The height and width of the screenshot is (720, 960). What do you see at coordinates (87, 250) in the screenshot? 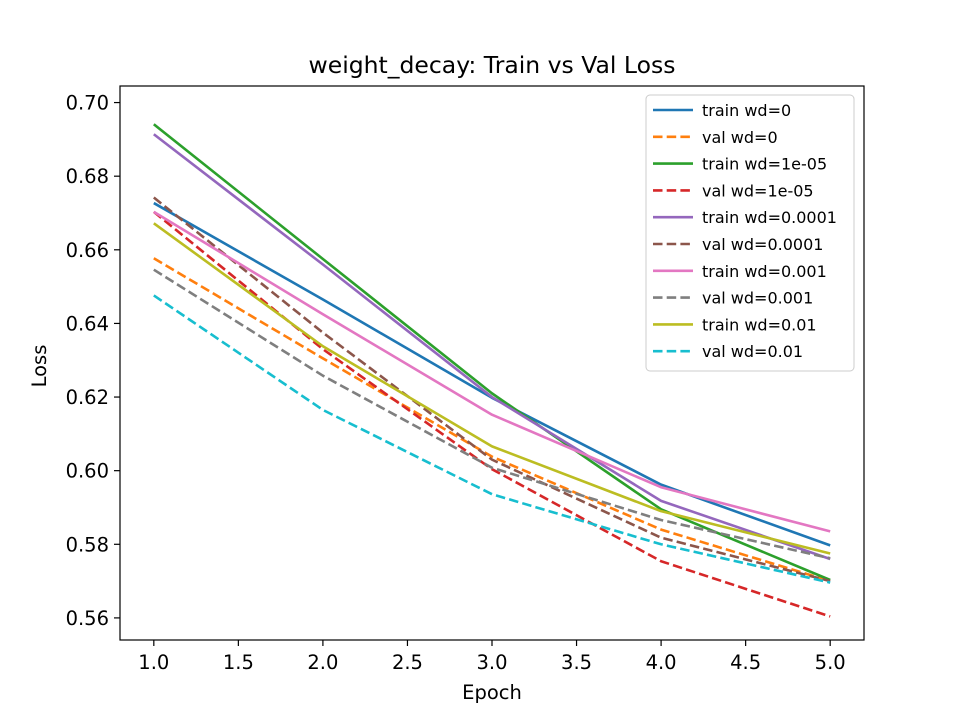
I see `y-tick-label: 0.66` at bounding box center [87, 250].